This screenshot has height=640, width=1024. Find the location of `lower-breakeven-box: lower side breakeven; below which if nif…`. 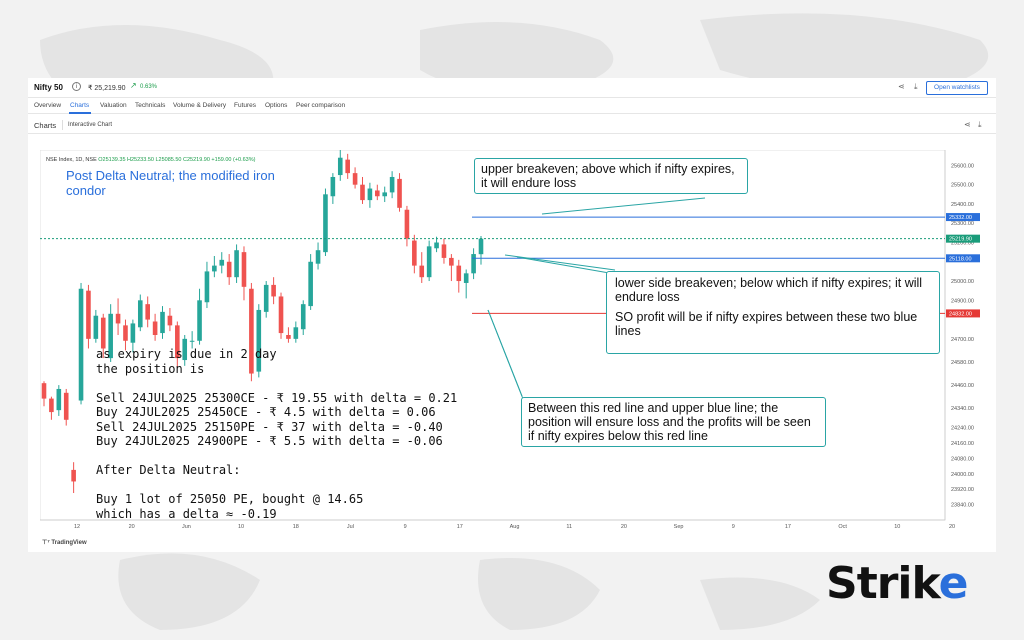

lower-breakeven-box: lower side breakeven; below which if nif… is located at coordinates (773, 312).